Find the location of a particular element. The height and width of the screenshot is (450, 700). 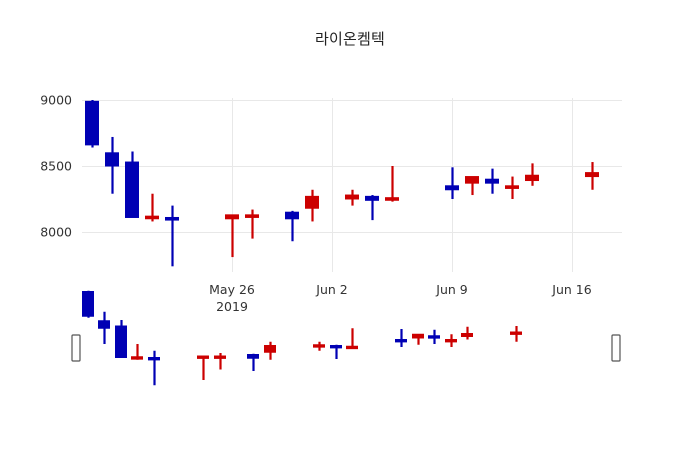

x-axis-ticks: May 26 2019 Jun 2 Jun 9 Jun 16 is located at coordinates (400, 298).